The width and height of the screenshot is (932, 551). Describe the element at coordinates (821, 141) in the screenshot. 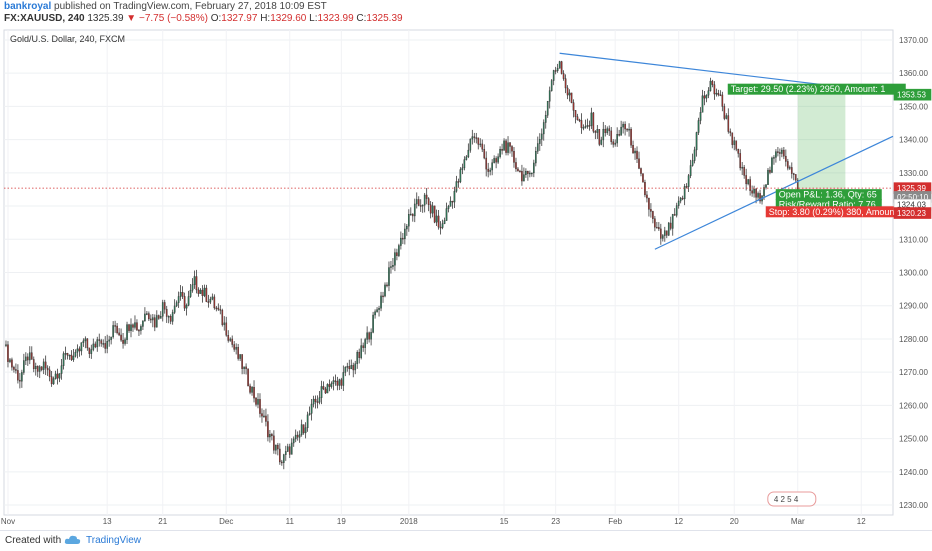

I see `profit-zone` at that location.